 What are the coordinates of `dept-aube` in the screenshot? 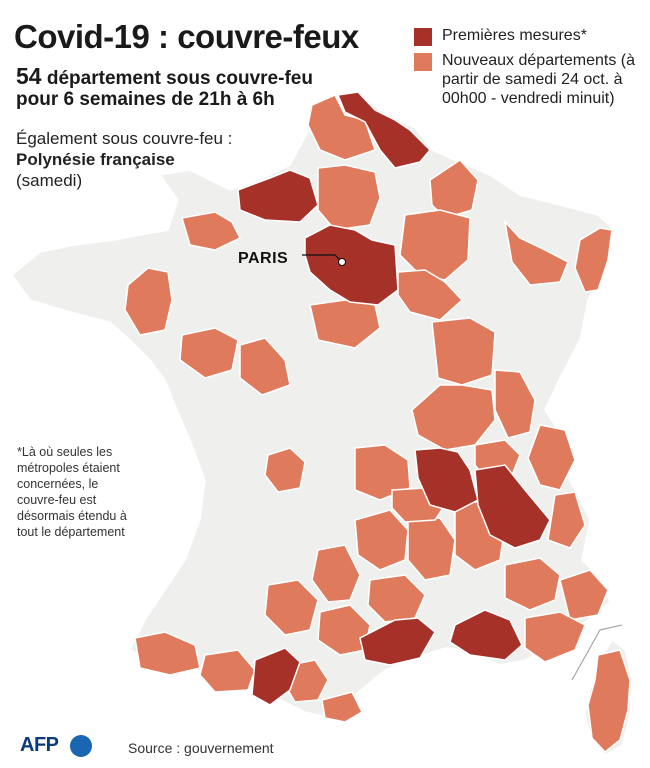 It's located at (430, 295).